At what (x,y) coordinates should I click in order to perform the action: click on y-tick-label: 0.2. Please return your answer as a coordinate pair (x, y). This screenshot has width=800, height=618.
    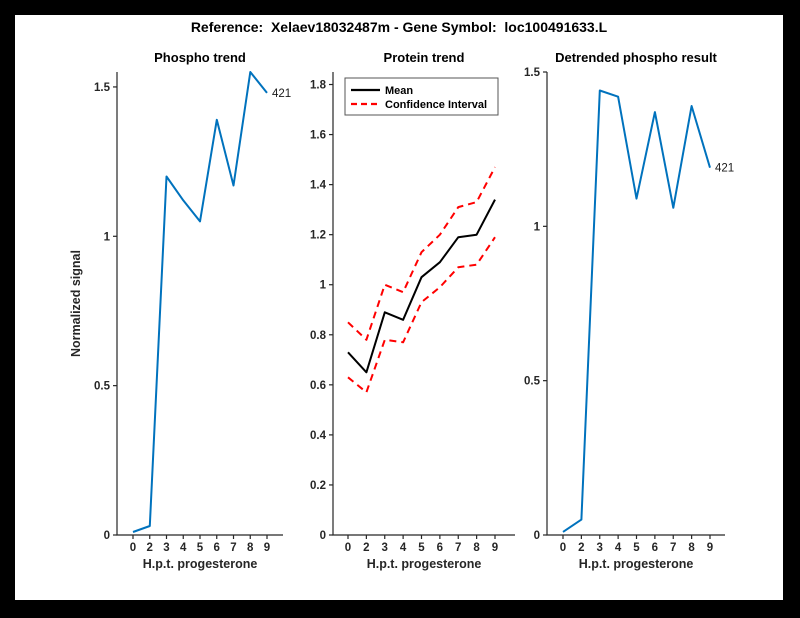
    Looking at the image, I should click on (318, 486).